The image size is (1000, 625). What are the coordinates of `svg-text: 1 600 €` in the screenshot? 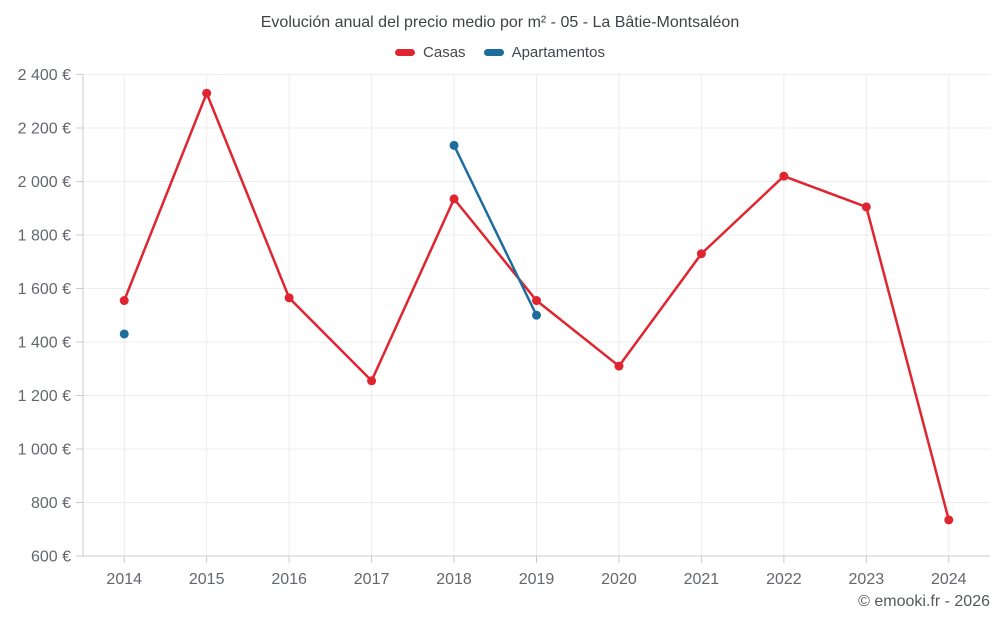 It's located at (44, 289).